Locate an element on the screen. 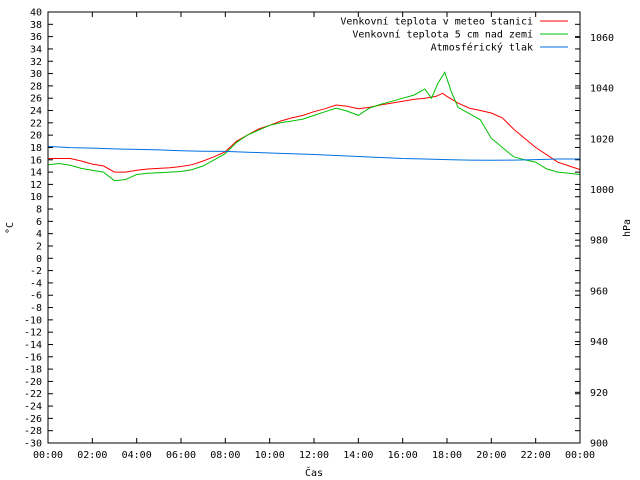  left-tick-label: -2 is located at coordinates (36, 271).